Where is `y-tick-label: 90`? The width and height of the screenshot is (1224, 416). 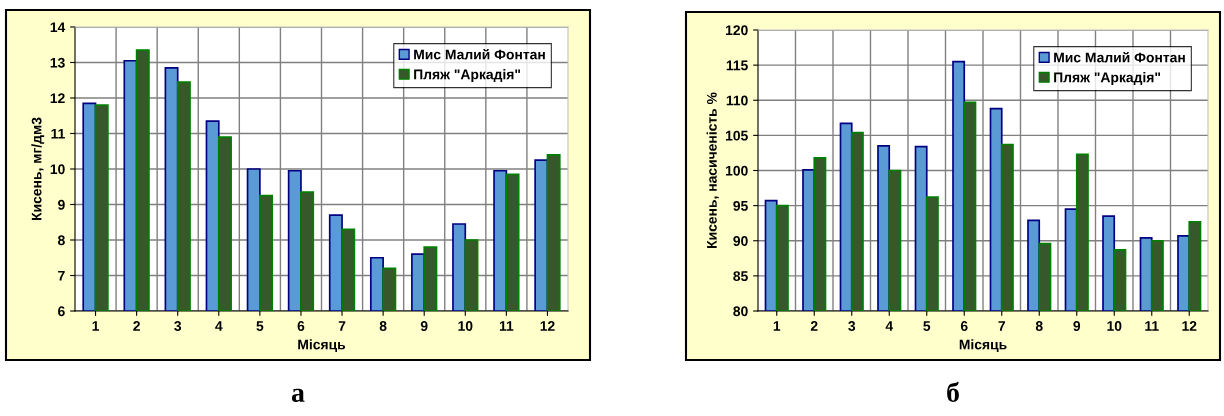
y-tick-label: 90 is located at coordinates (740, 241).